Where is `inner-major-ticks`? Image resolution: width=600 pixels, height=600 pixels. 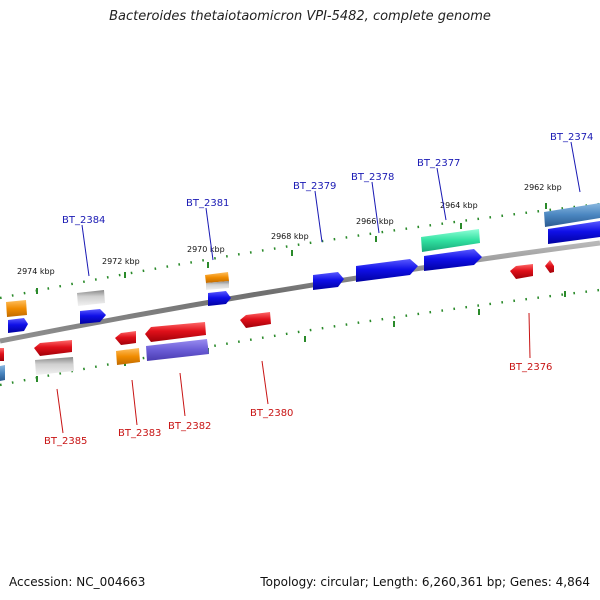 inner-major-ticks is located at coordinates (301, 336).